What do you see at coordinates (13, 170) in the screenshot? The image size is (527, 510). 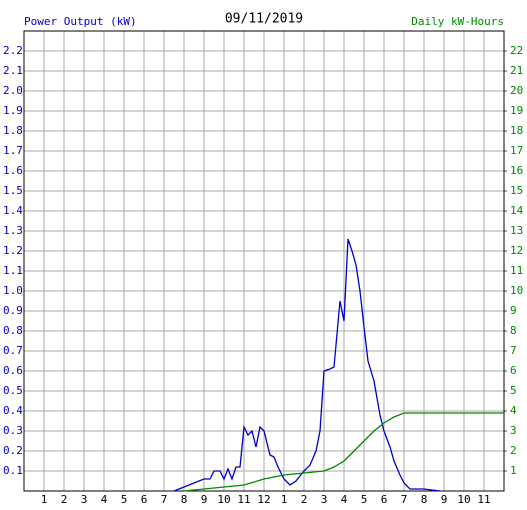 I see `y-tick-label: 1.6` at bounding box center [13, 170].